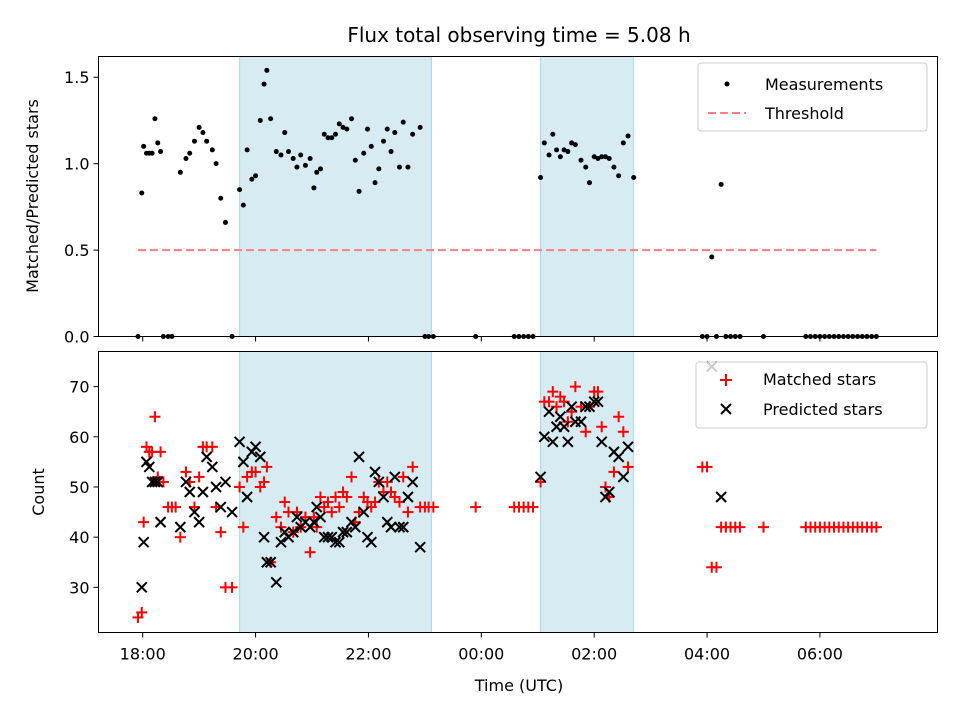 The image size is (960, 720). Describe the element at coordinates (812, 97) in the screenshot. I see `top-legend: Measurements Threshold` at that location.